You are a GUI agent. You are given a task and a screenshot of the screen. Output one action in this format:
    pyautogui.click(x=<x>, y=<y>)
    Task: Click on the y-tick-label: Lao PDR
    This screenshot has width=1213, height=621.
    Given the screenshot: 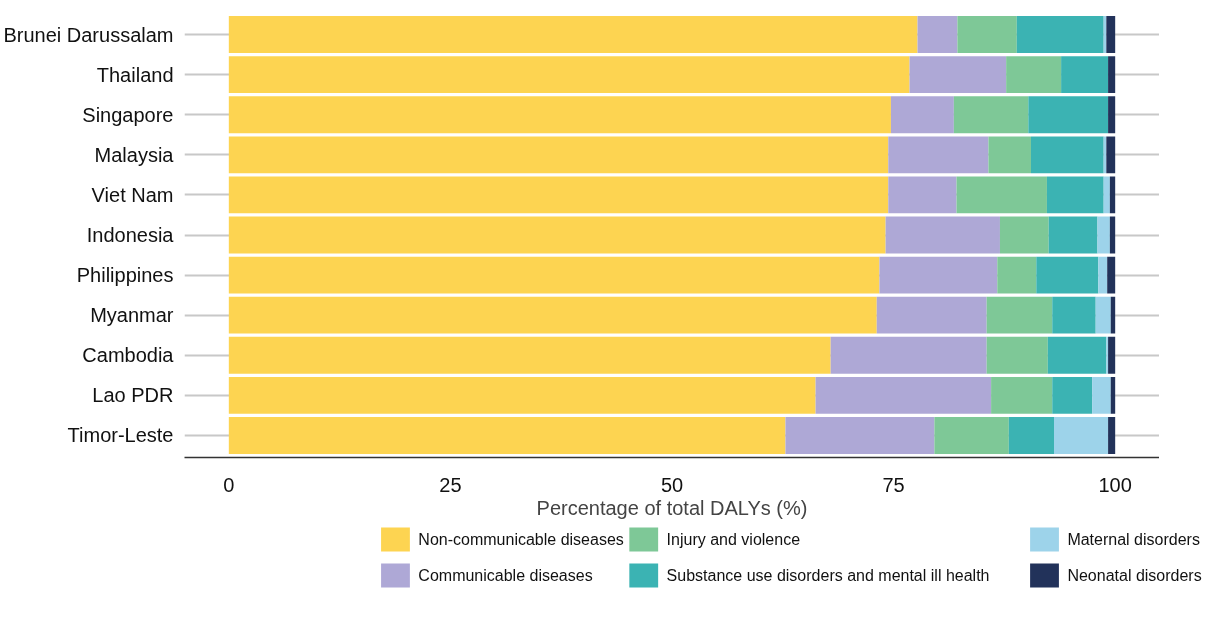 What is the action you would take?
    pyautogui.click(x=133, y=395)
    